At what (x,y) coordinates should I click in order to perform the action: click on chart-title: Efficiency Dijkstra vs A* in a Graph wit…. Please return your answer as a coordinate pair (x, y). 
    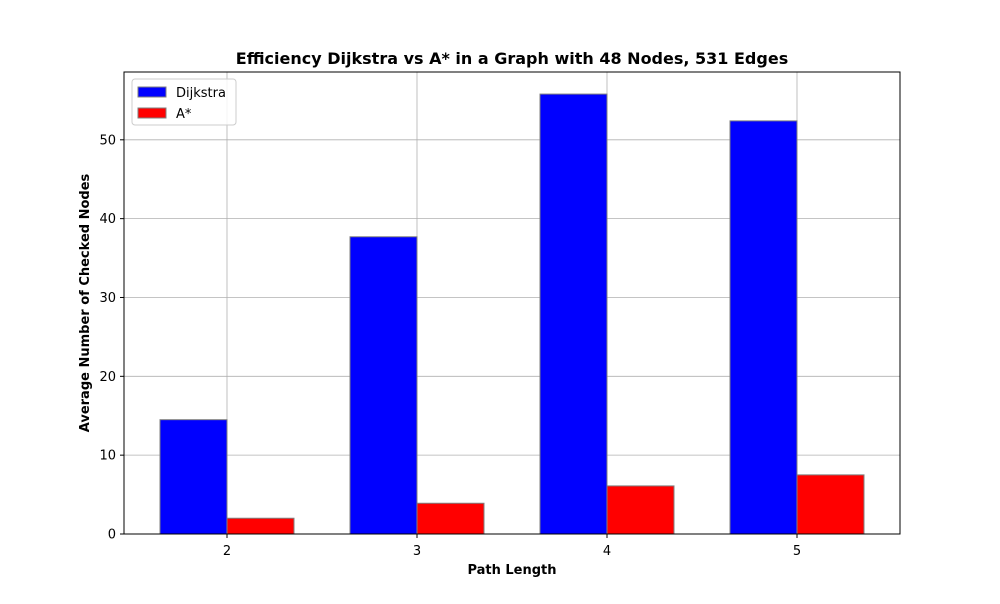
    Looking at the image, I should click on (512, 58).